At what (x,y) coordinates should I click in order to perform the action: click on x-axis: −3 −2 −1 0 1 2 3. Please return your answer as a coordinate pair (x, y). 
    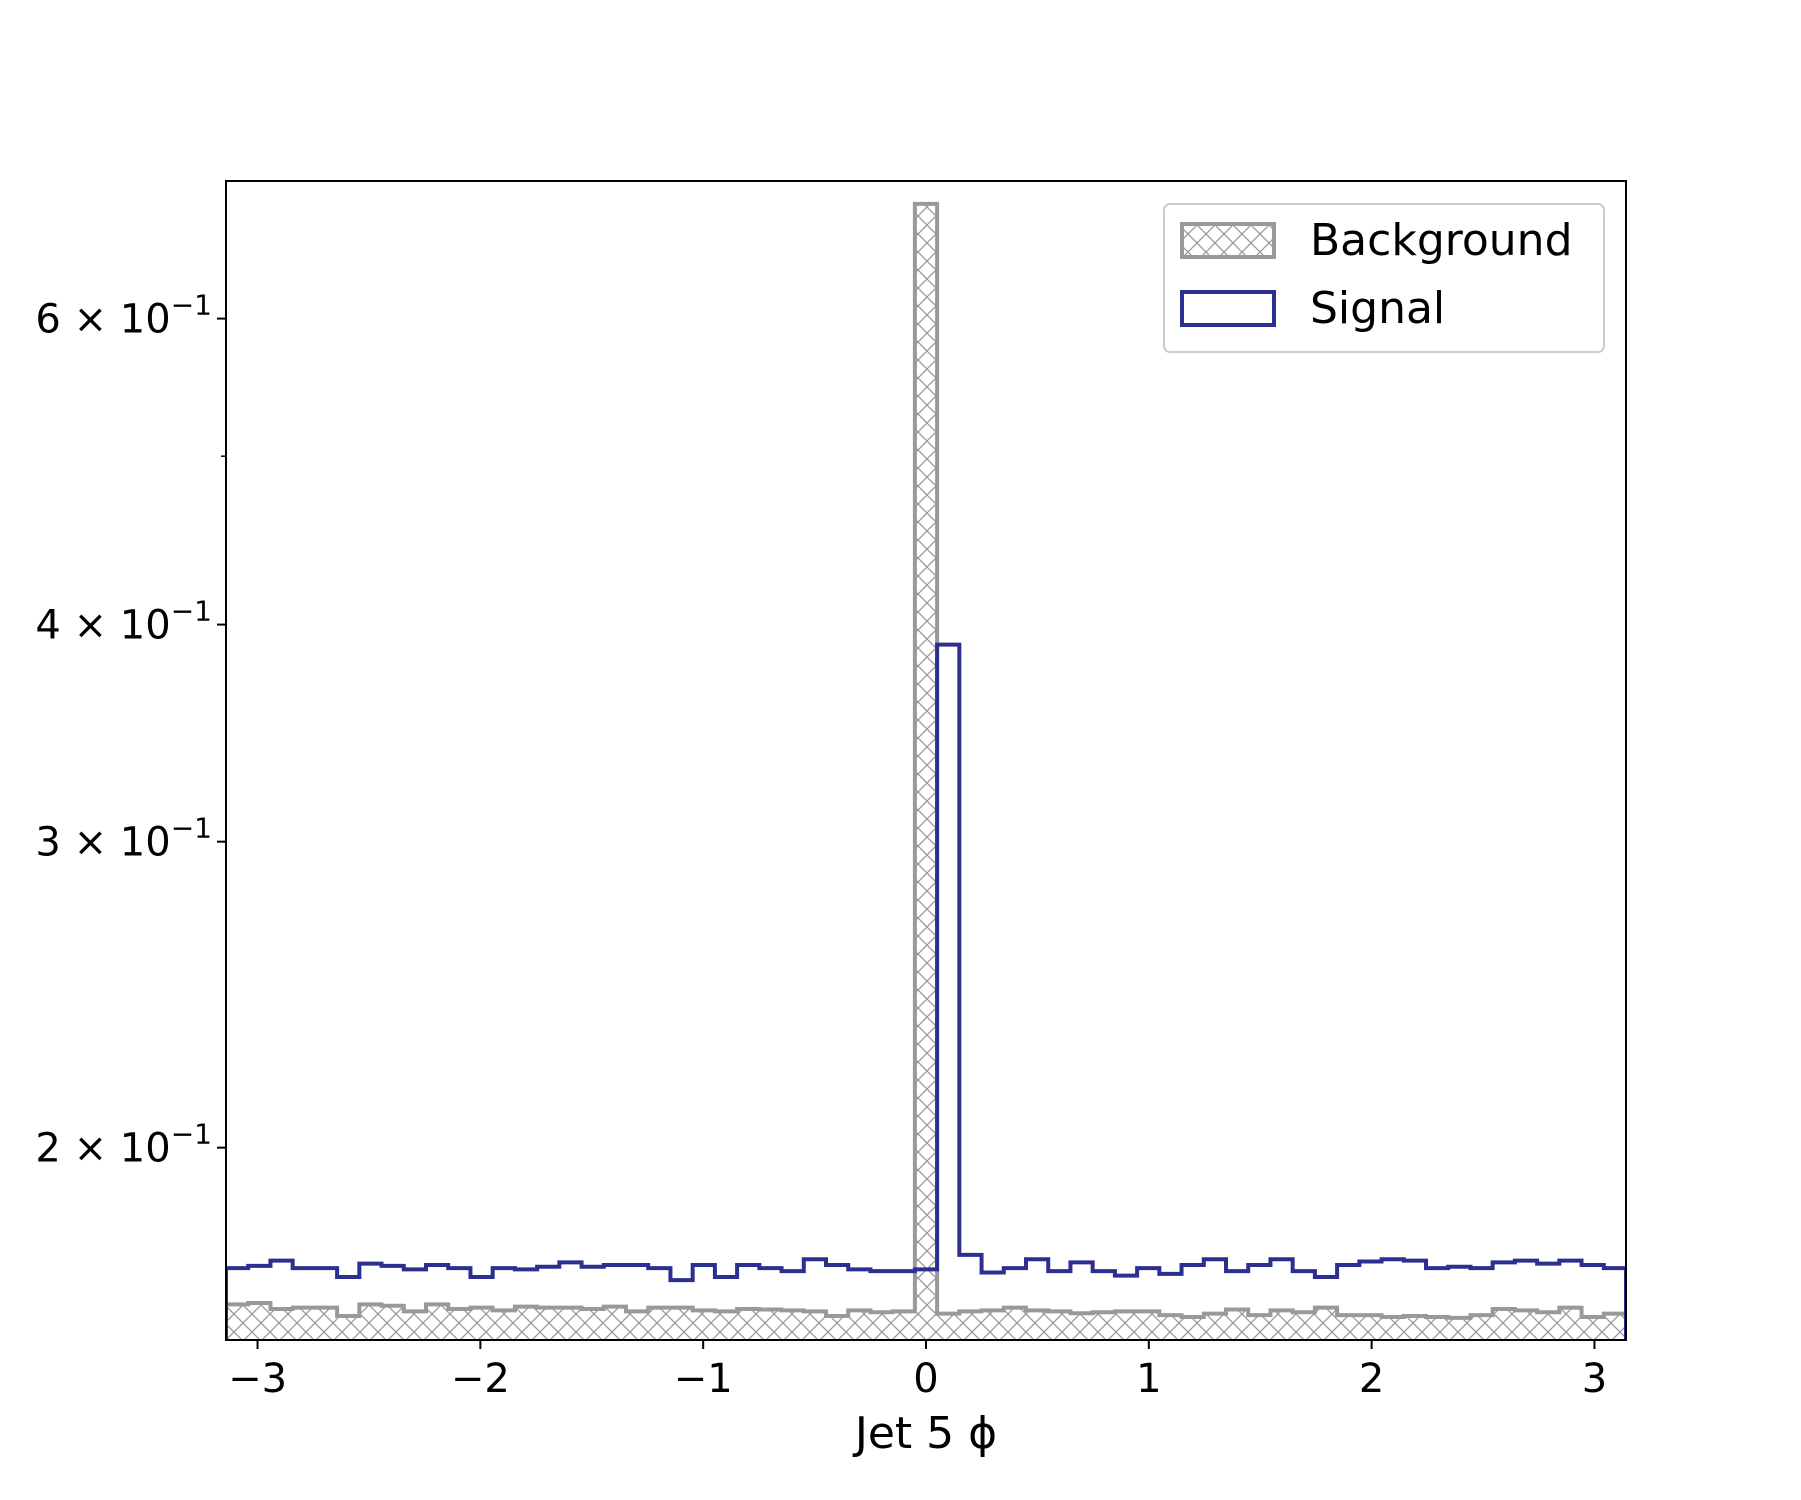
    Looking at the image, I should click on (917, 1371).